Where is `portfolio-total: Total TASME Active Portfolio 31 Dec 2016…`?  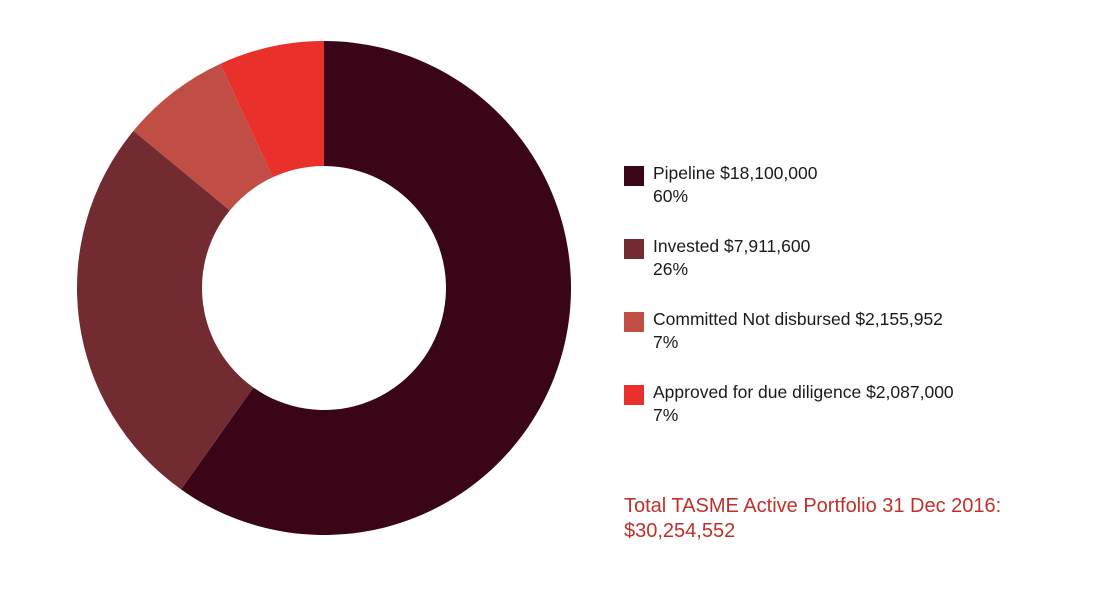 portfolio-total: Total TASME Active Portfolio 31 Dec 2016… is located at coordinates (812, 519).